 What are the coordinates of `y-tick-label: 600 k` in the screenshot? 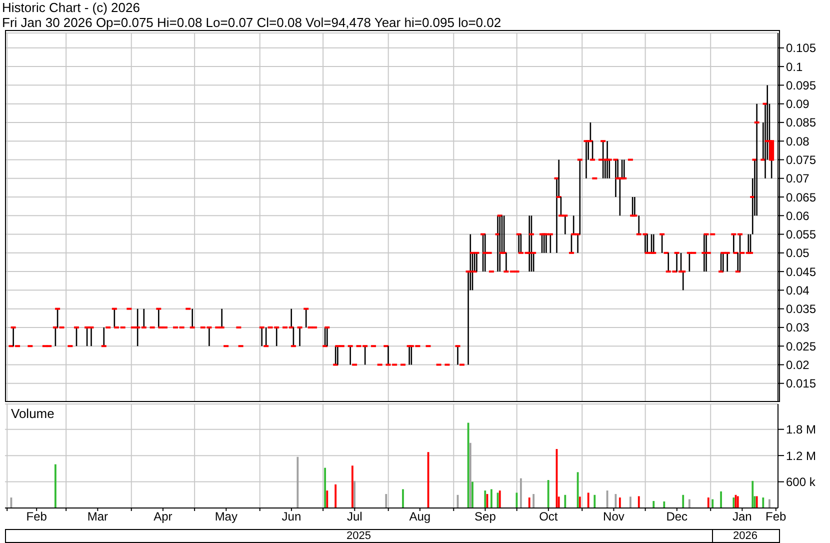 It's located at (801, 482).